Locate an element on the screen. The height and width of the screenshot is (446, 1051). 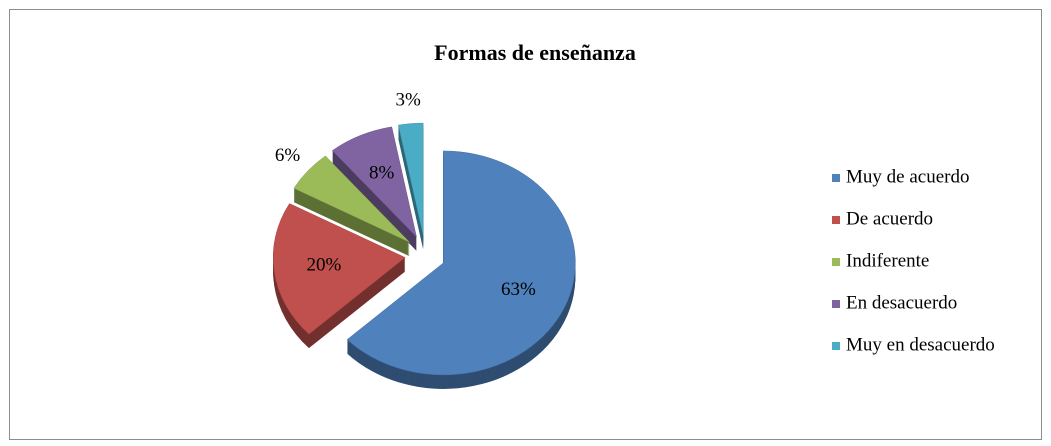
legend-label: En desacuerdo is located at coordinates (901, 302).